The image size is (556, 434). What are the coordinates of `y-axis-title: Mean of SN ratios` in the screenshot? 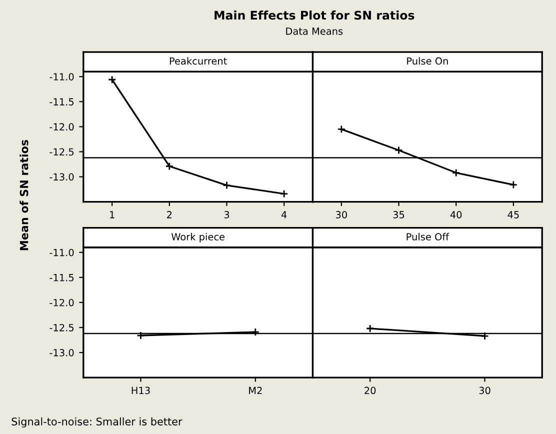 It's located at (24, 195).